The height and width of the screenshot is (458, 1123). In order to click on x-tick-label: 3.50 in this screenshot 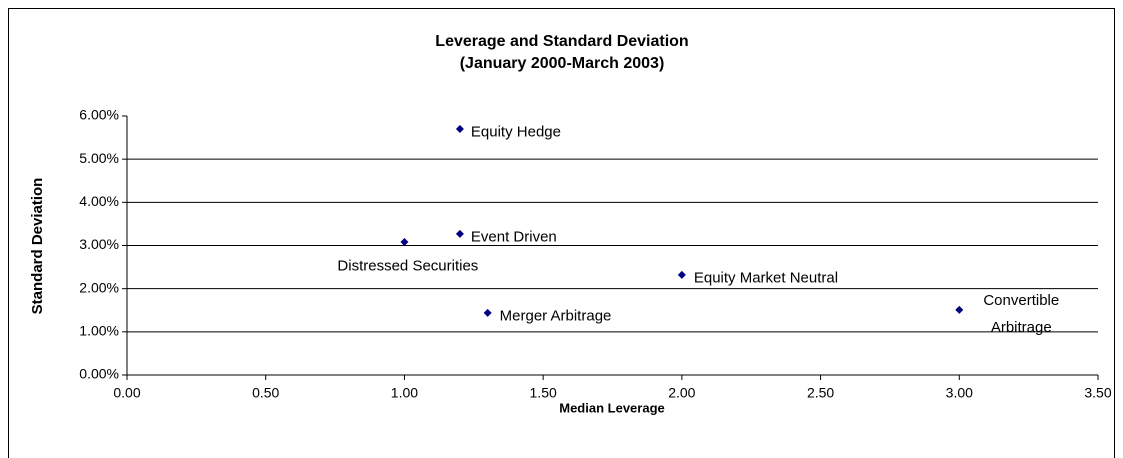, I will do `click(1097, 393)`.